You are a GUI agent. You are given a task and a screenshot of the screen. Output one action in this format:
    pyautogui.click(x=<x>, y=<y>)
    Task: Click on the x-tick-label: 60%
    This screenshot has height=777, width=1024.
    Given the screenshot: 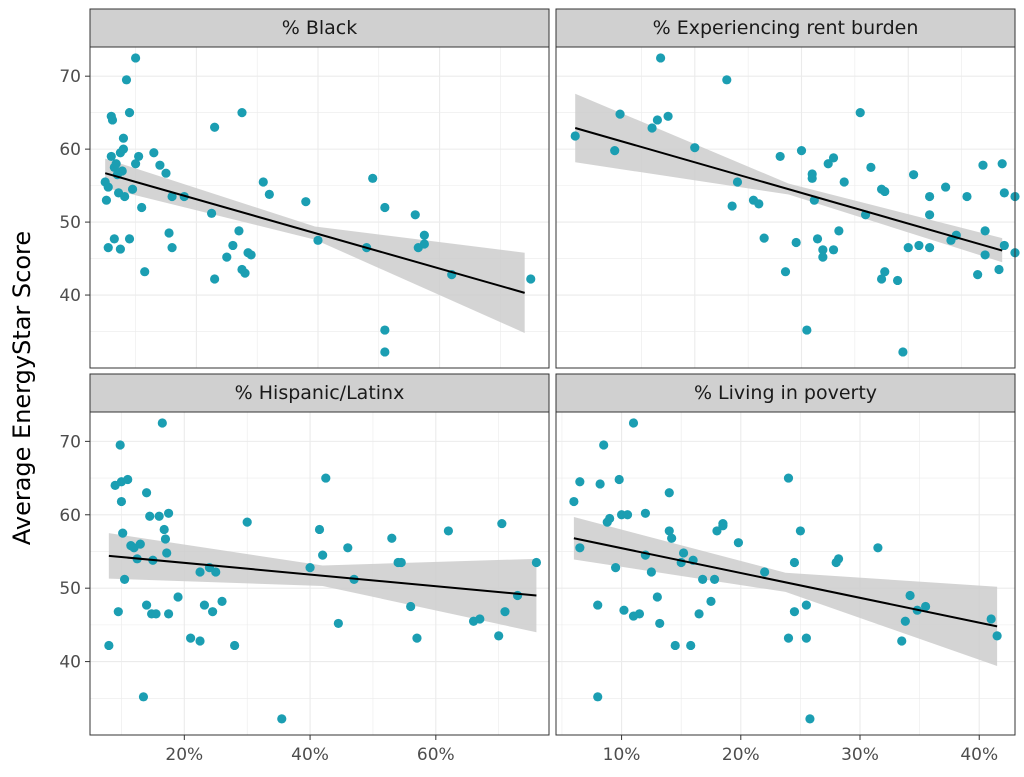 What is the action you would take?
    pyautogui.click(x=436, y=755)
    